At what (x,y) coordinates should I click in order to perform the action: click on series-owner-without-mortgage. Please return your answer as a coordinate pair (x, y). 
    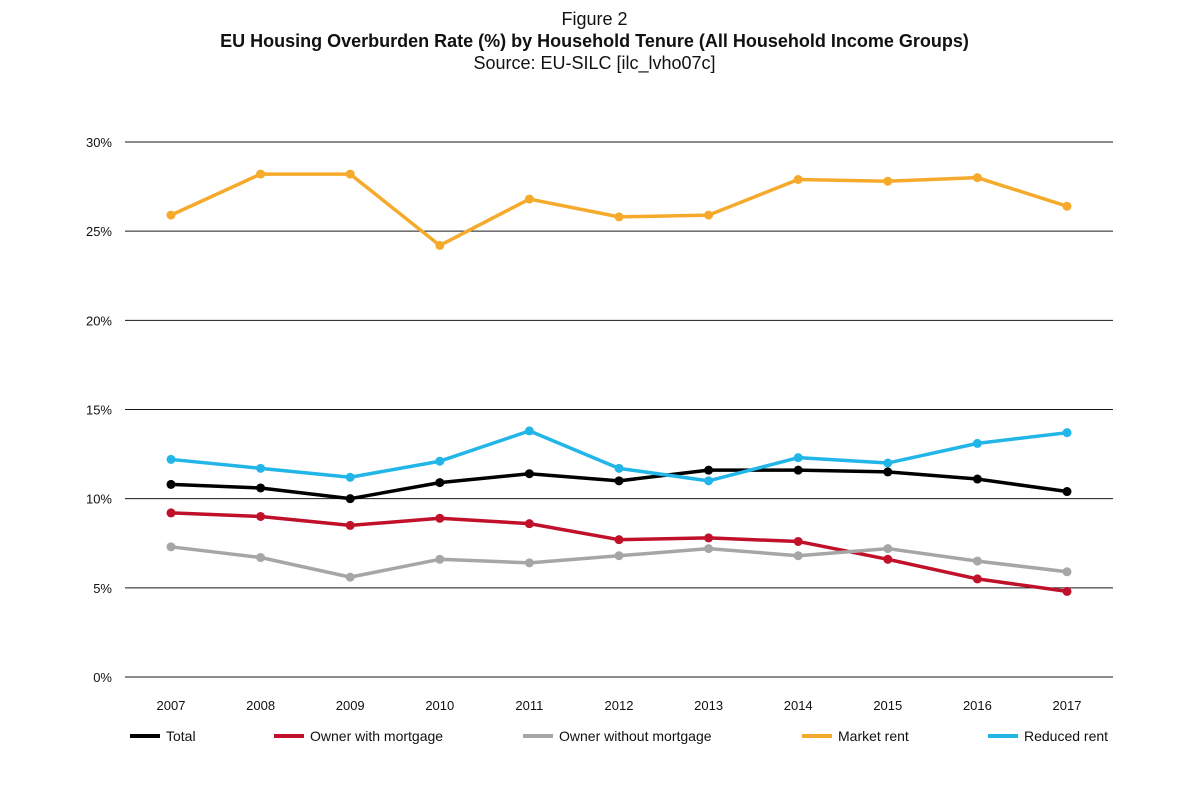
    Looking at the image, I should click on (619, 562).